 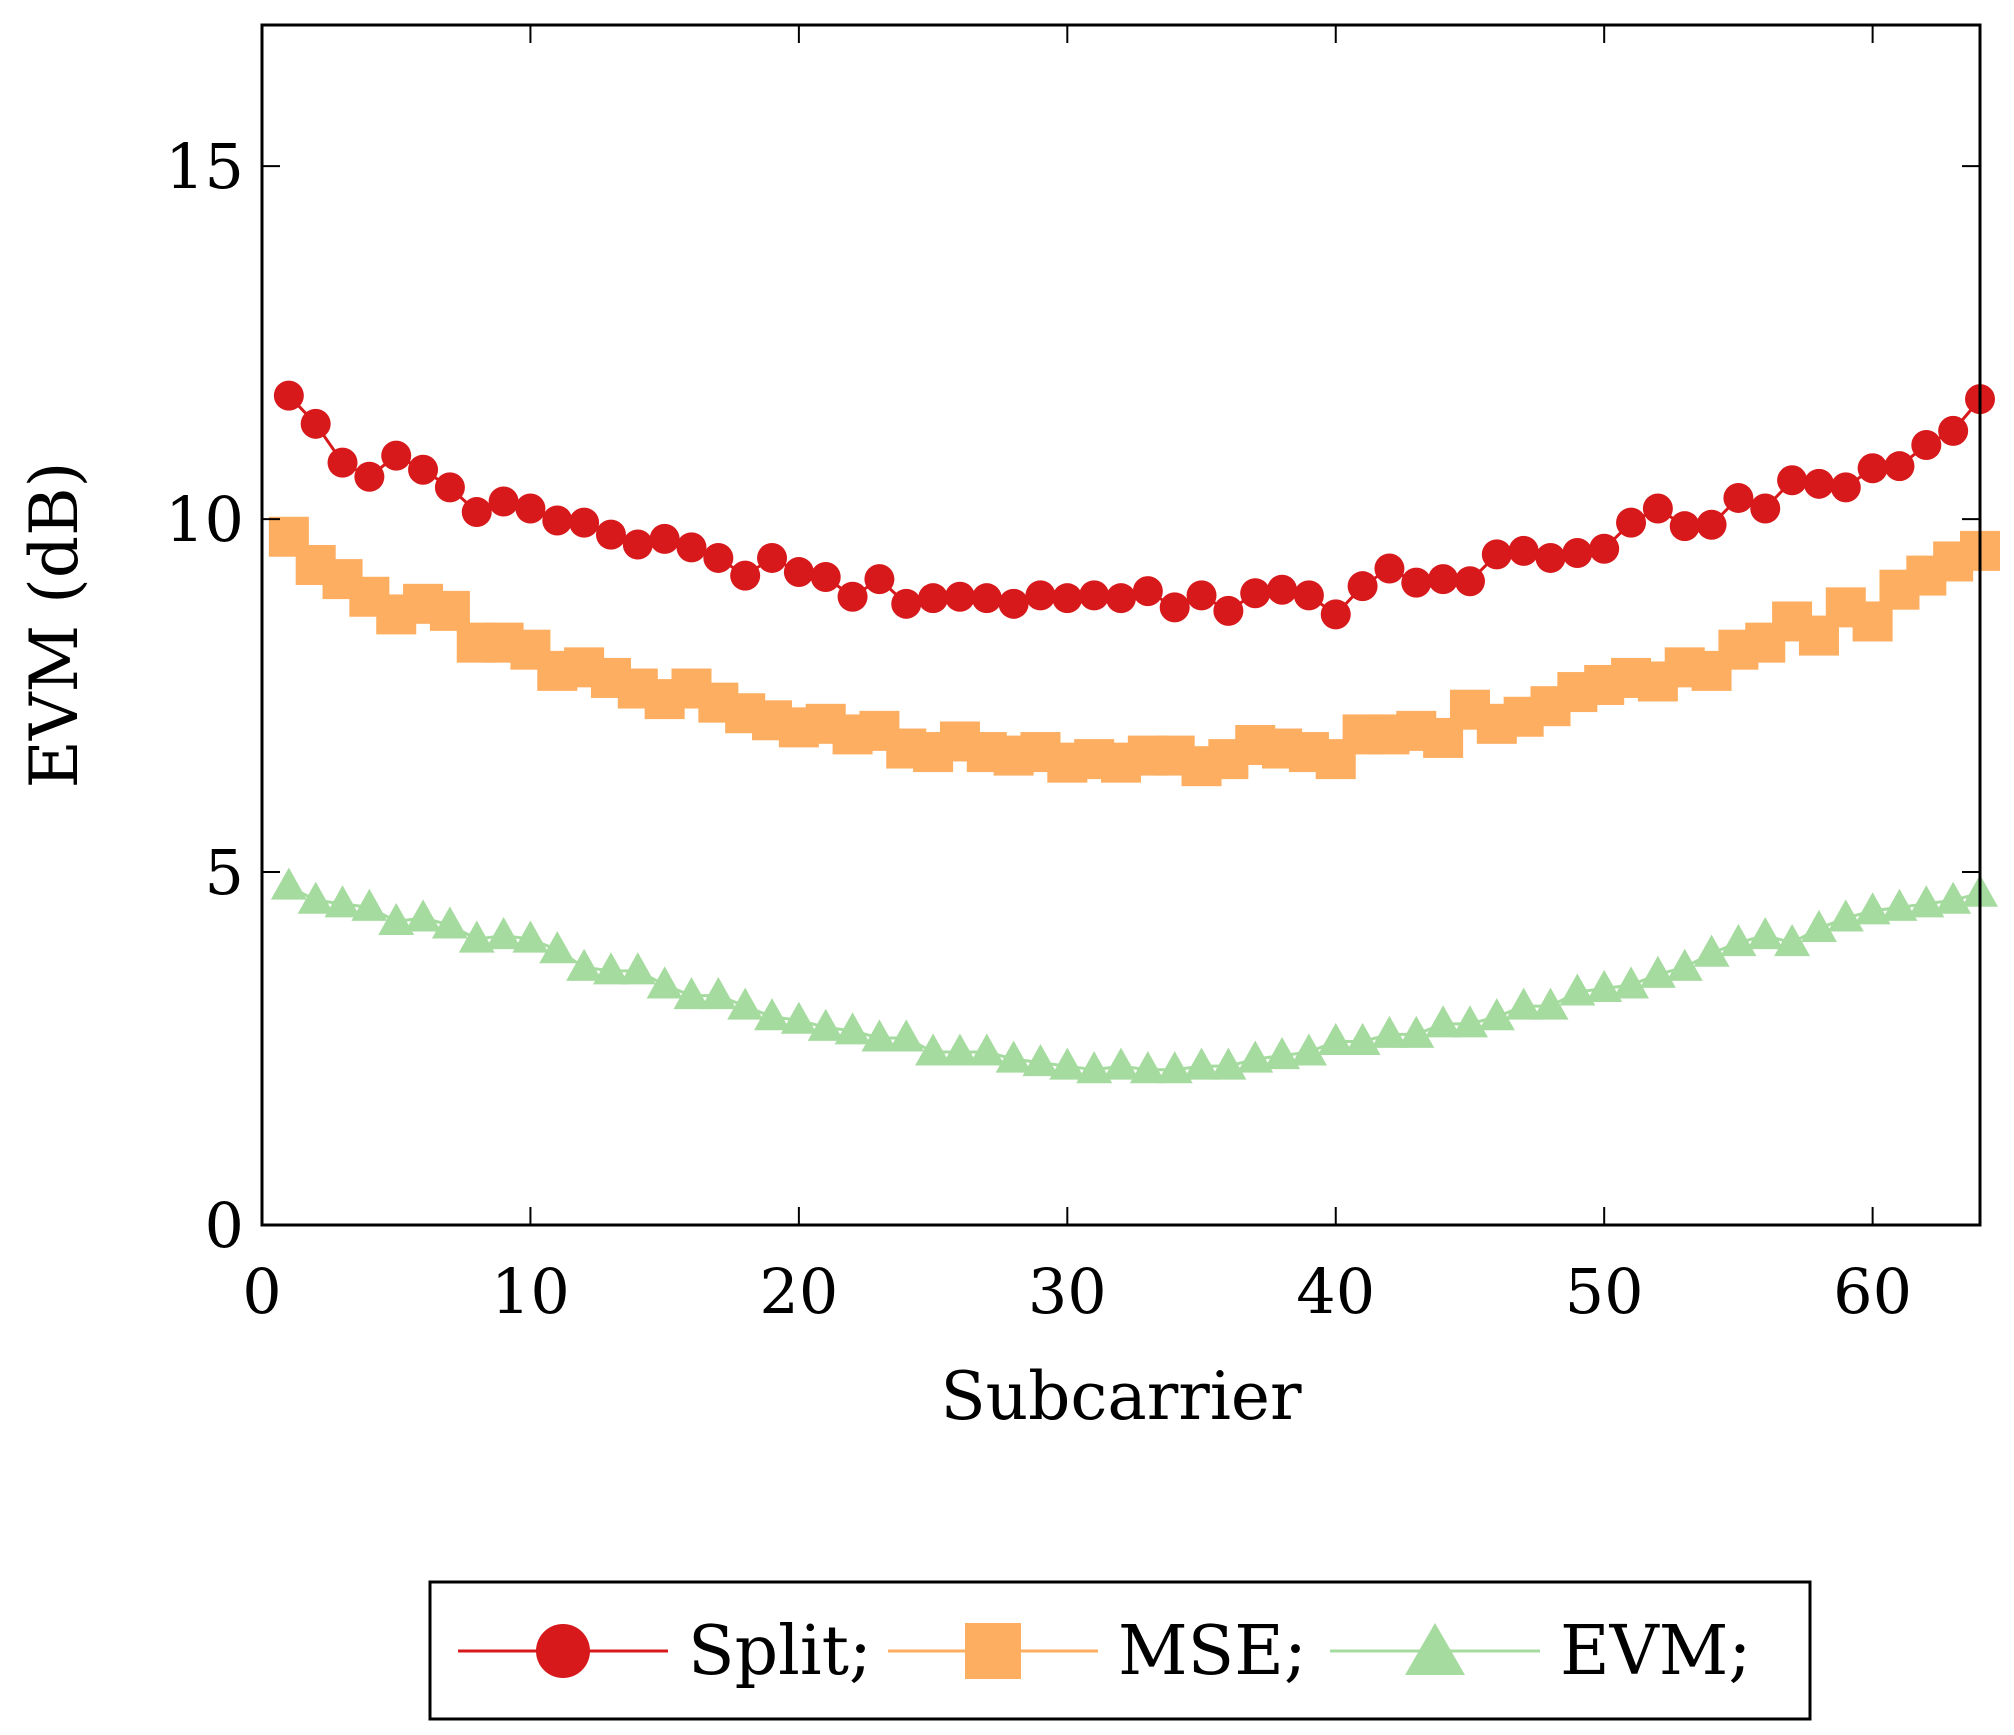 What do you see at coordinates (1872, 1291) in the screenshot?
I see `x-tick-label: 60` at bounding box center [1872, 1291].